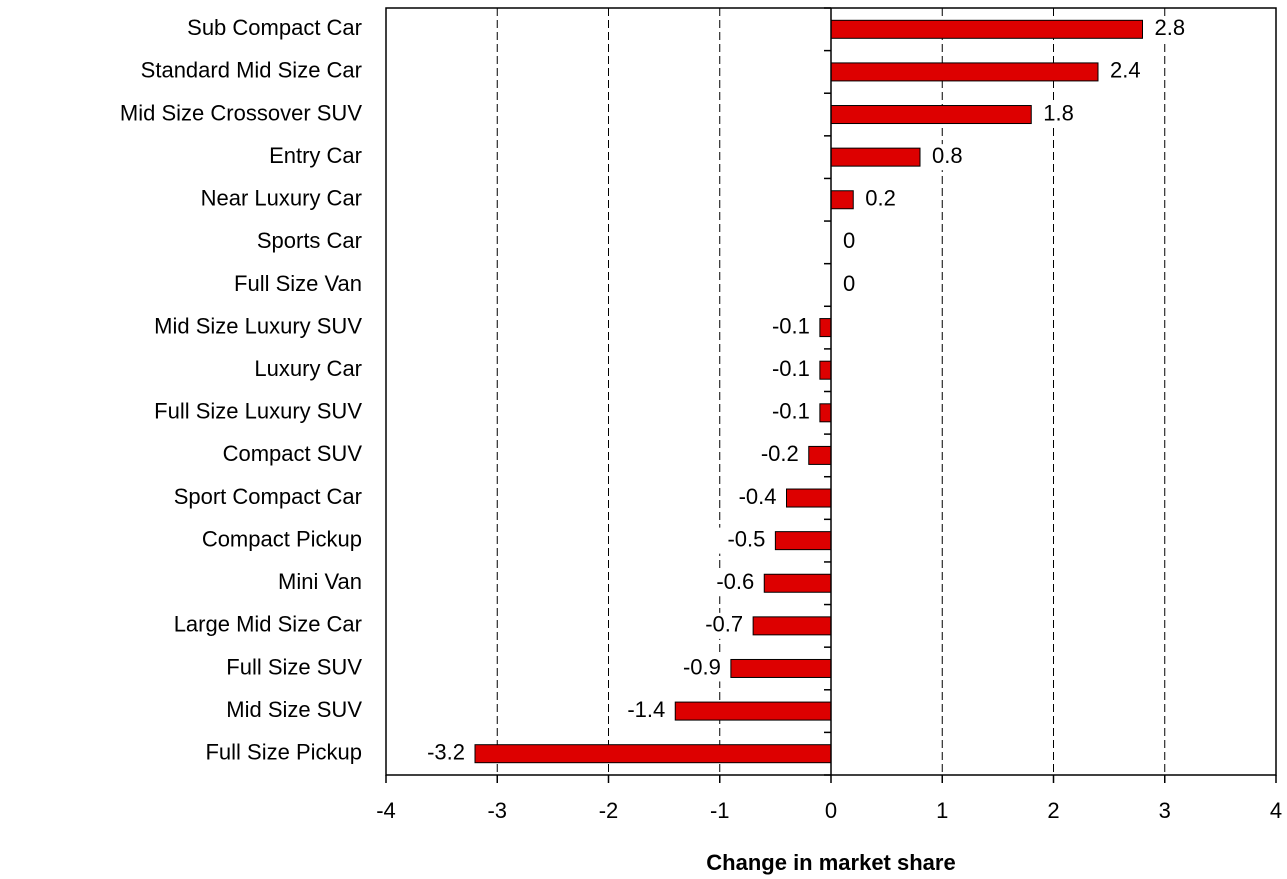 The image size is (1287, 879). What do you see at coordinates (758, 496) in the screenshot?
I see `data-label: -0.4` at bounding box center [758, 496].